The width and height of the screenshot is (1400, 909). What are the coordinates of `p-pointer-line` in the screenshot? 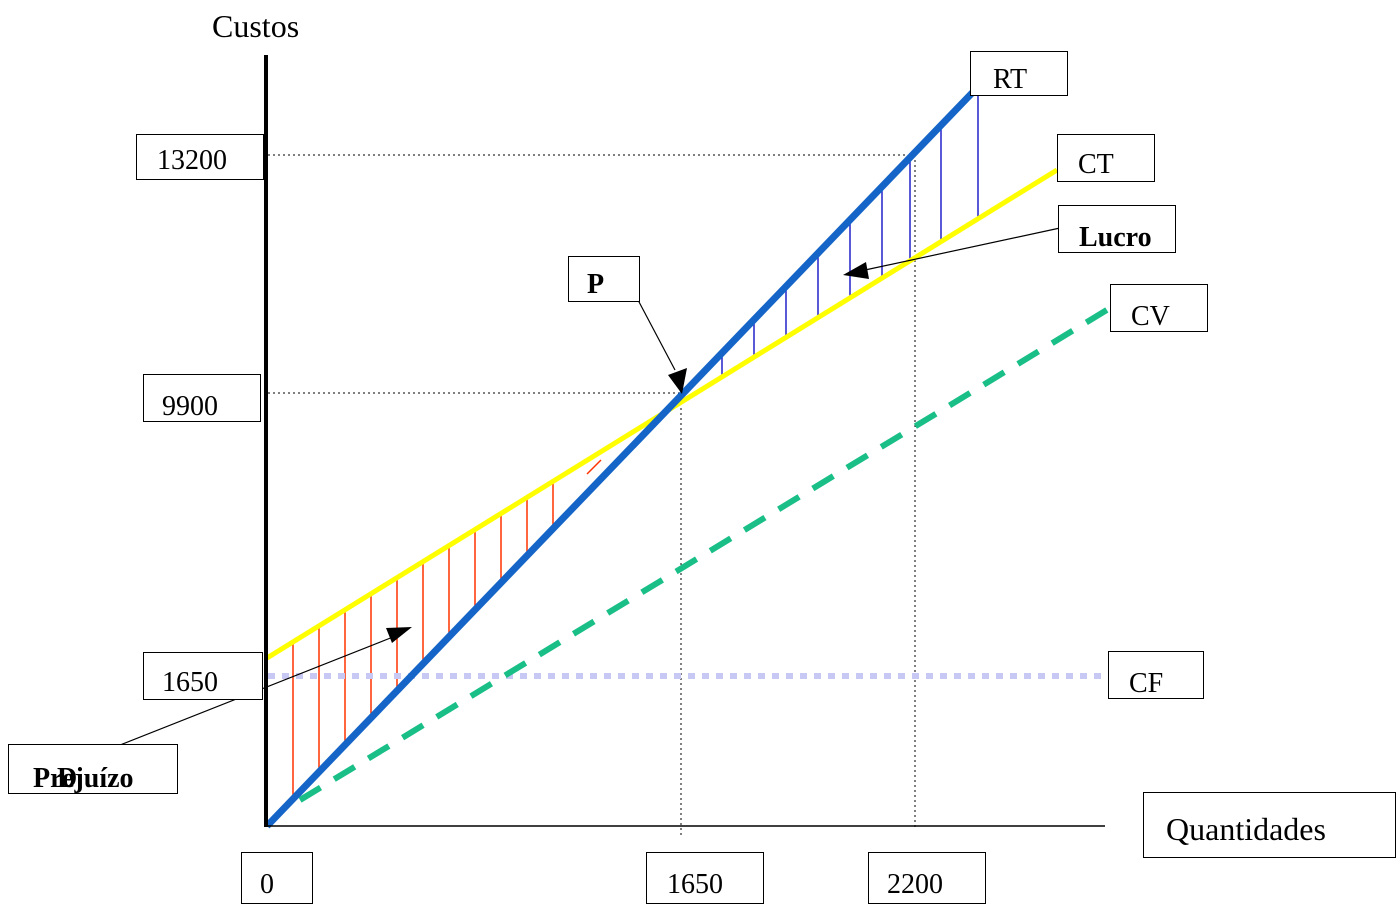 It's located at (656, 335).